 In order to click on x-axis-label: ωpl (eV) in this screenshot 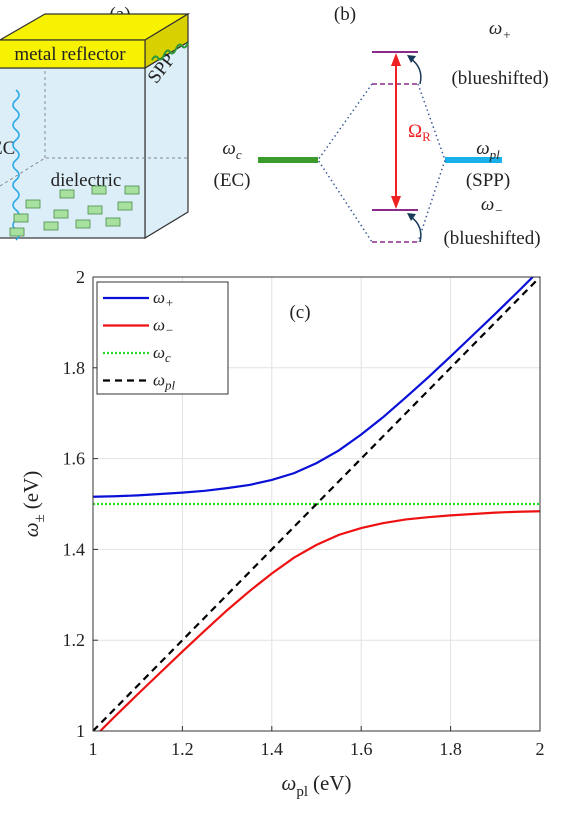, I will do `click(317, 785)`.